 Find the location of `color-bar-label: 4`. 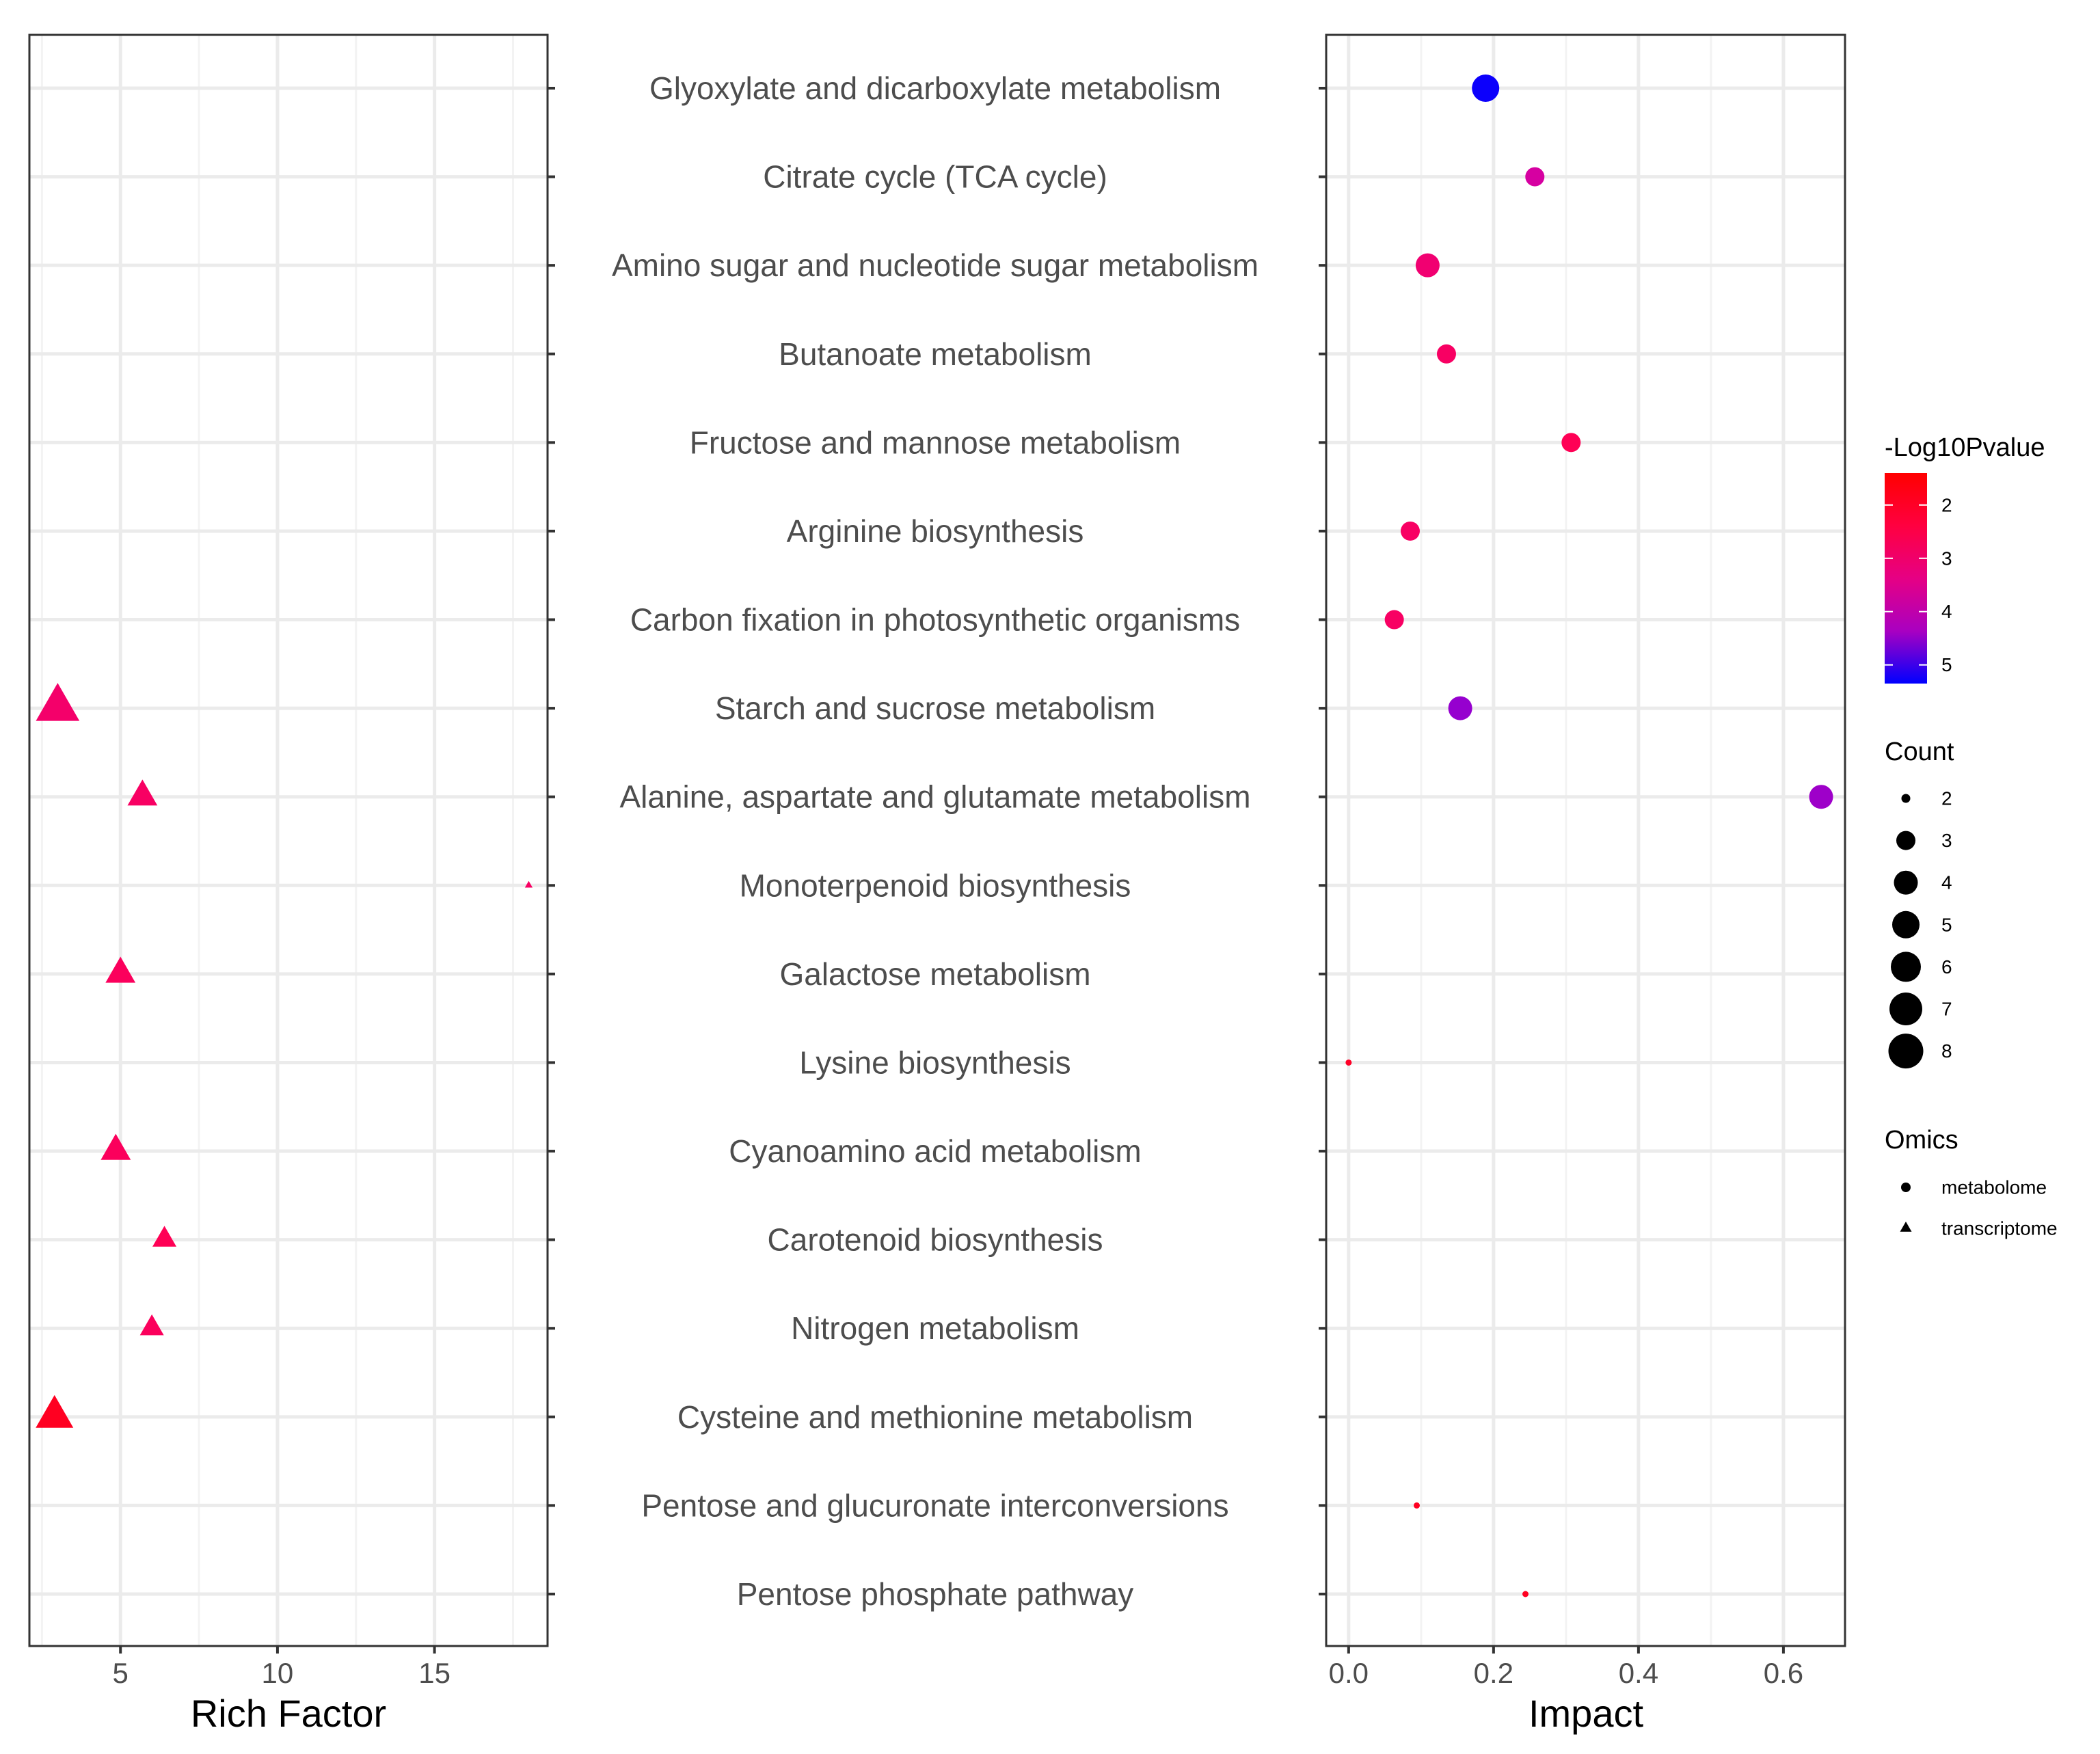

color-bar-label: 4 is located at coordinates (1946, 611).